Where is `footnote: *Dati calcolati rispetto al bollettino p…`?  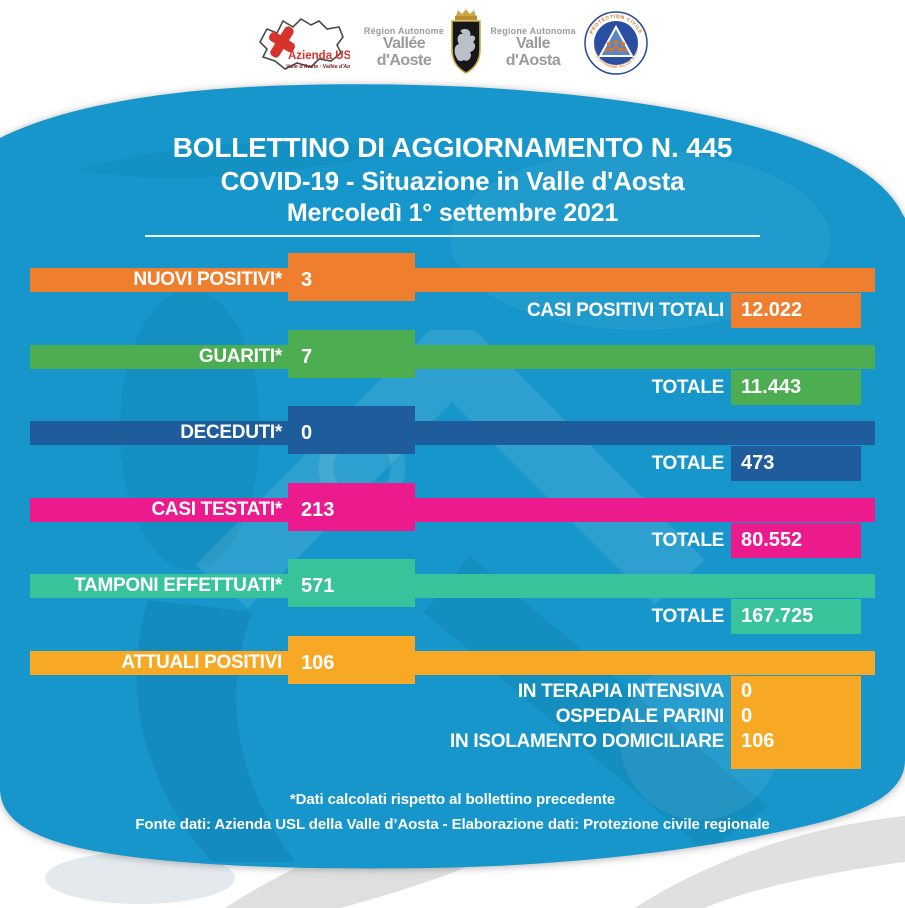 footnote: *Dati calcolati rispetto al bollettino p… is located at coordinates (452, 799).